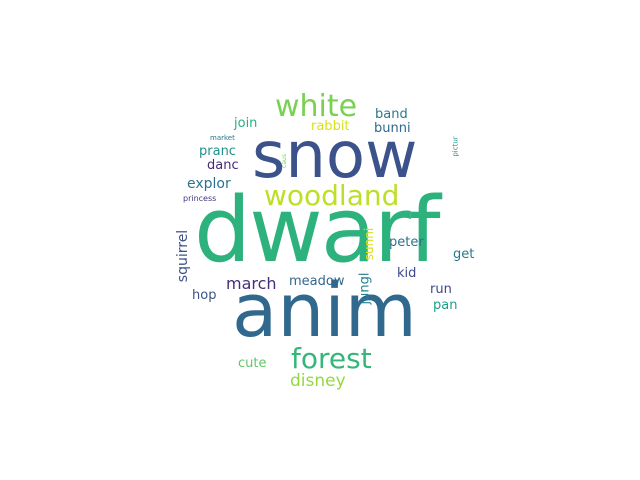  Describe the element at coordinates (200, 198) in the screenshot. I see `word-princess: princess` at that location.